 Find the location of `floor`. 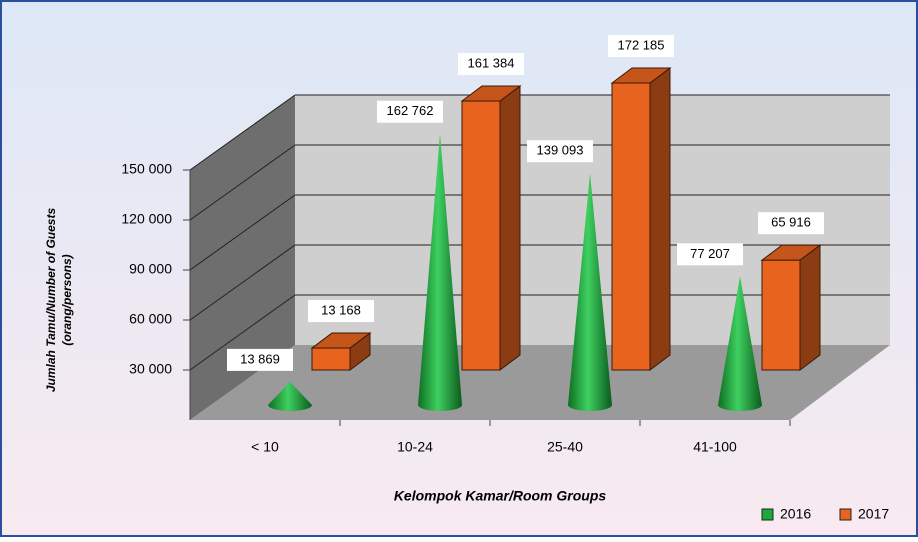

floor is located at coordinates (540, 382).